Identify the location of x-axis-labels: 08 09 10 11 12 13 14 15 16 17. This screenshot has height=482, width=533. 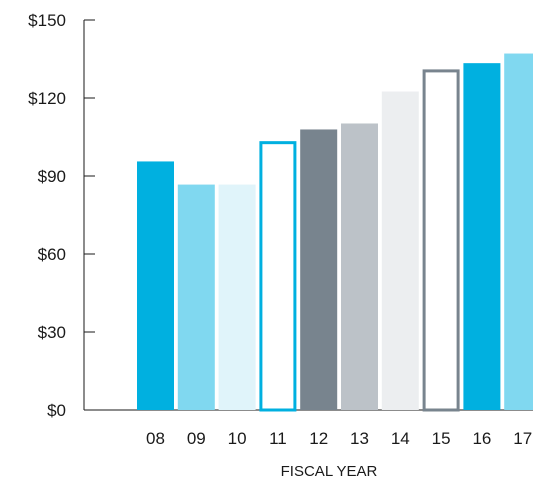
(339, 438).